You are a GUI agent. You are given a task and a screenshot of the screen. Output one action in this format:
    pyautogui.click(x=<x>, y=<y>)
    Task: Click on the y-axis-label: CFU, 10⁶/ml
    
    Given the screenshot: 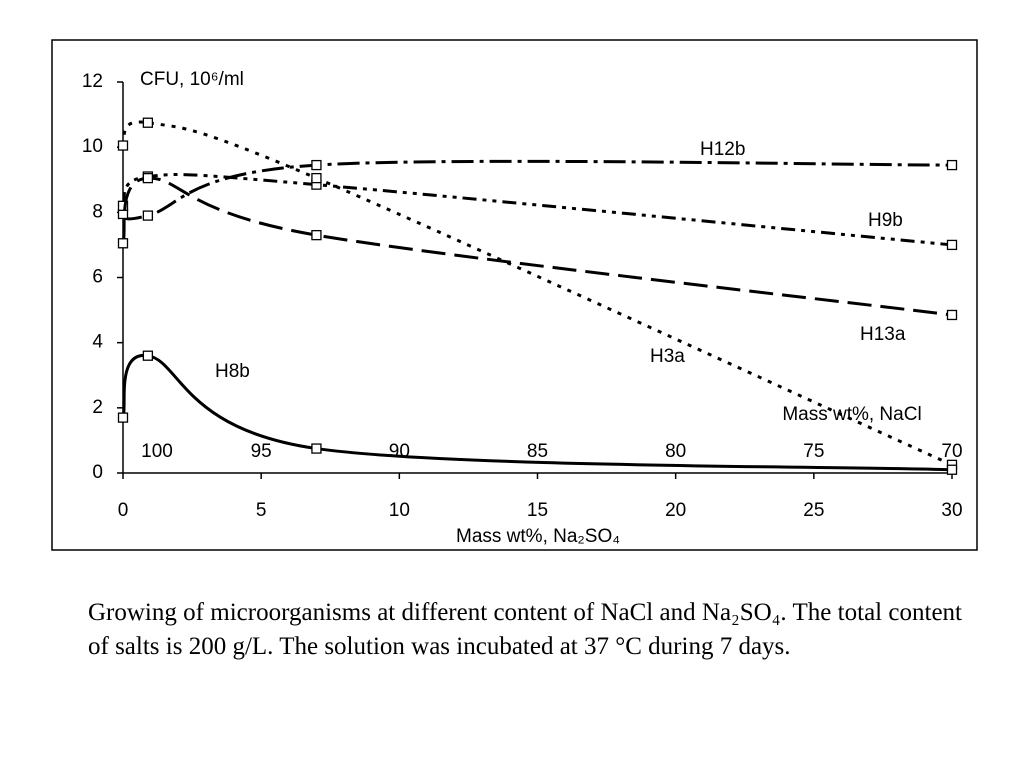 What is the action you would take?
    pyautogui.click(x=192, y=79)
    